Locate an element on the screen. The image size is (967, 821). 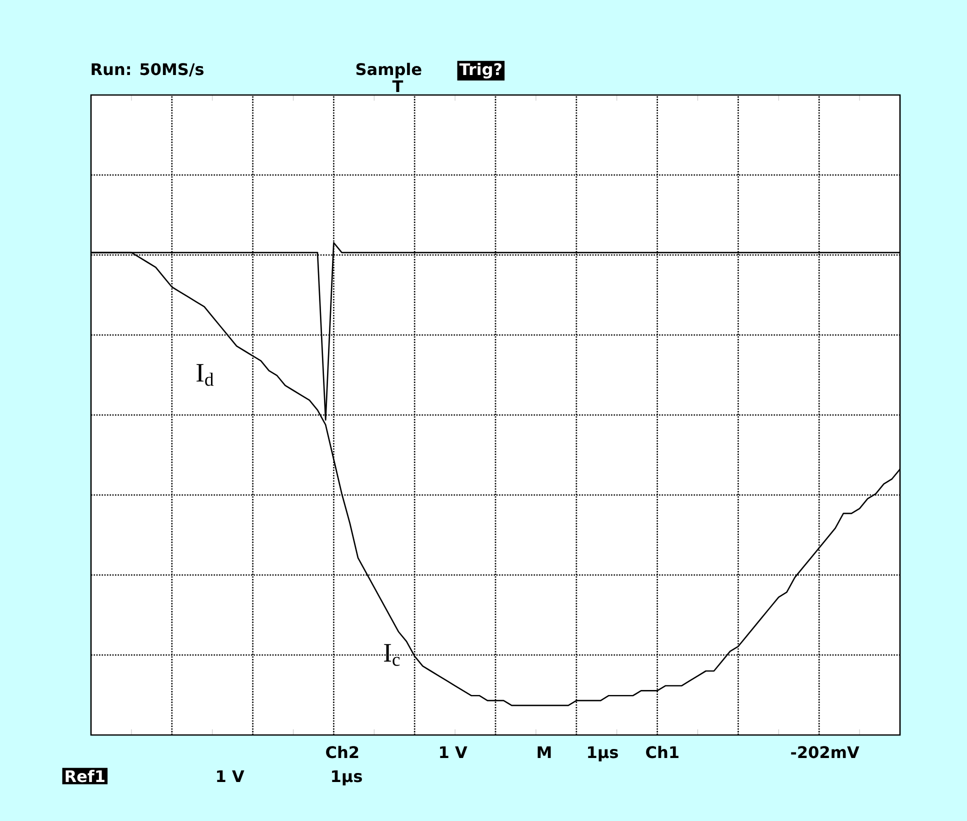
text: Ch2 is located at coordinates (342, 752).